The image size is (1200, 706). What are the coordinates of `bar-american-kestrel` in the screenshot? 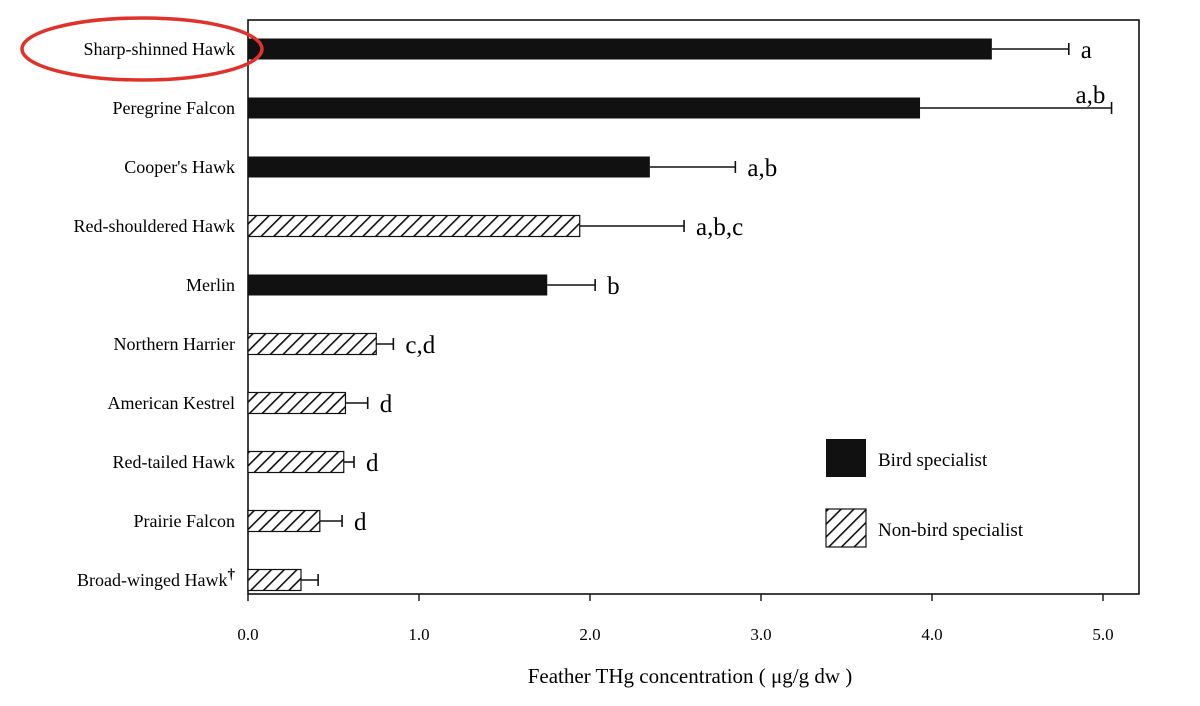 It's located at (297, 403).